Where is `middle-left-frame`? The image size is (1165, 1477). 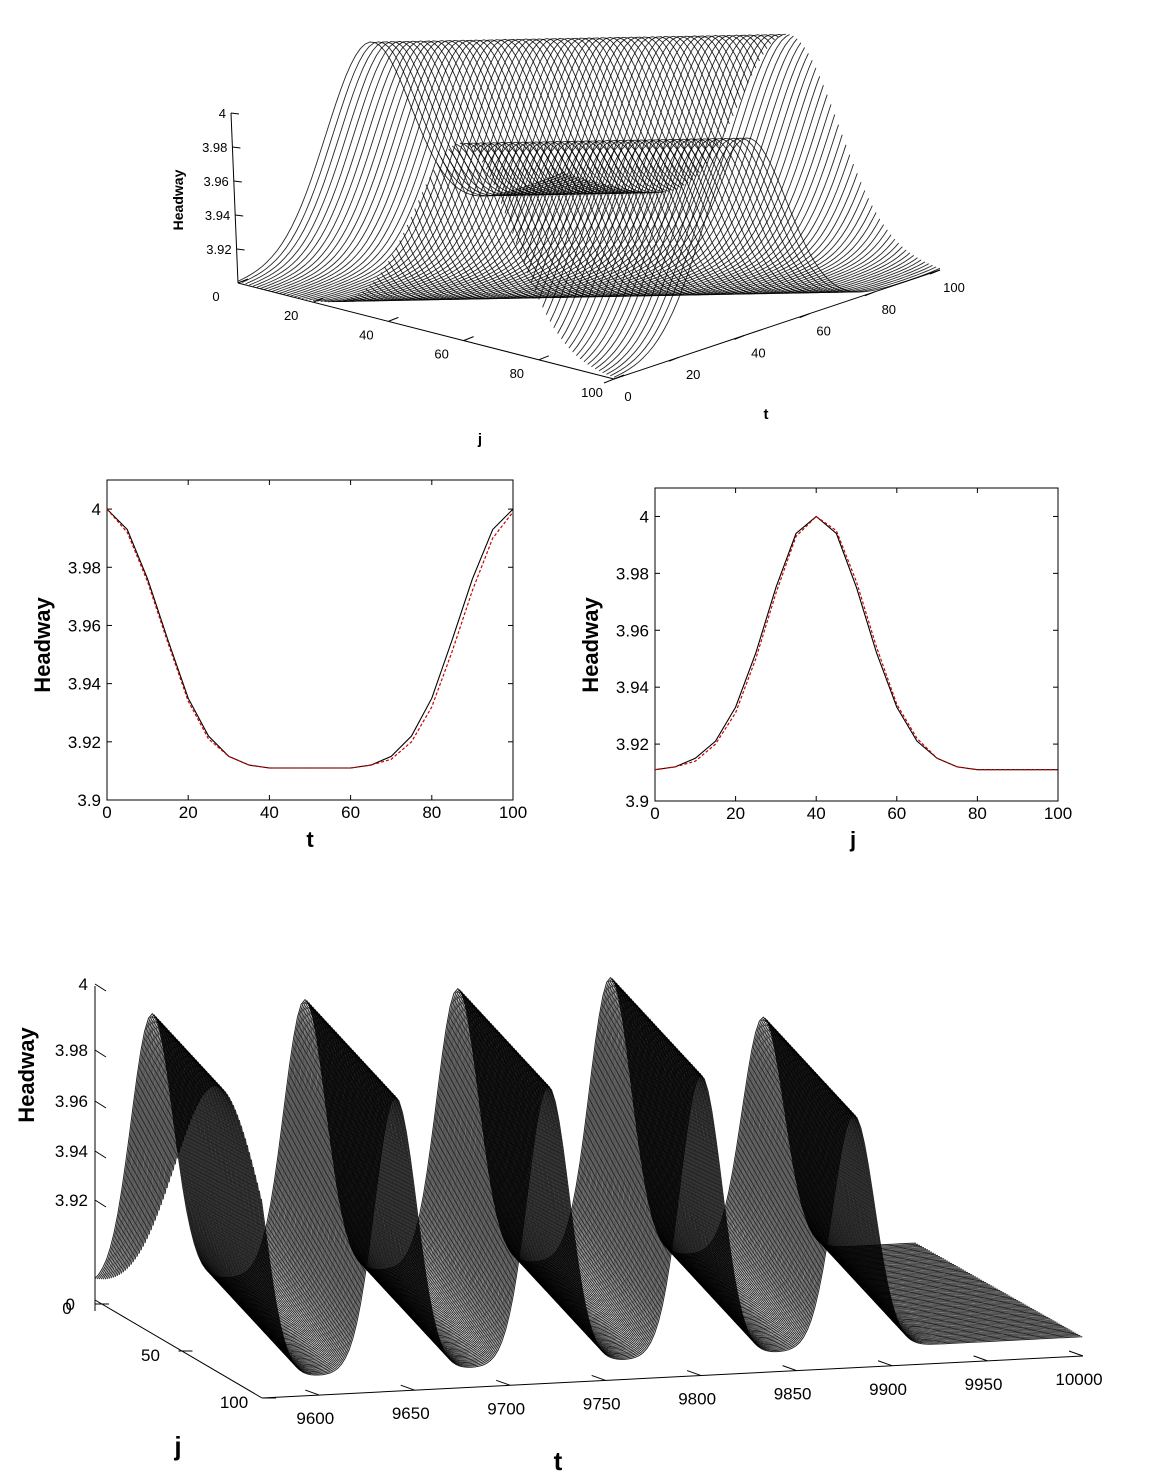 middle-left-frame is located at coordinates (310, 640).